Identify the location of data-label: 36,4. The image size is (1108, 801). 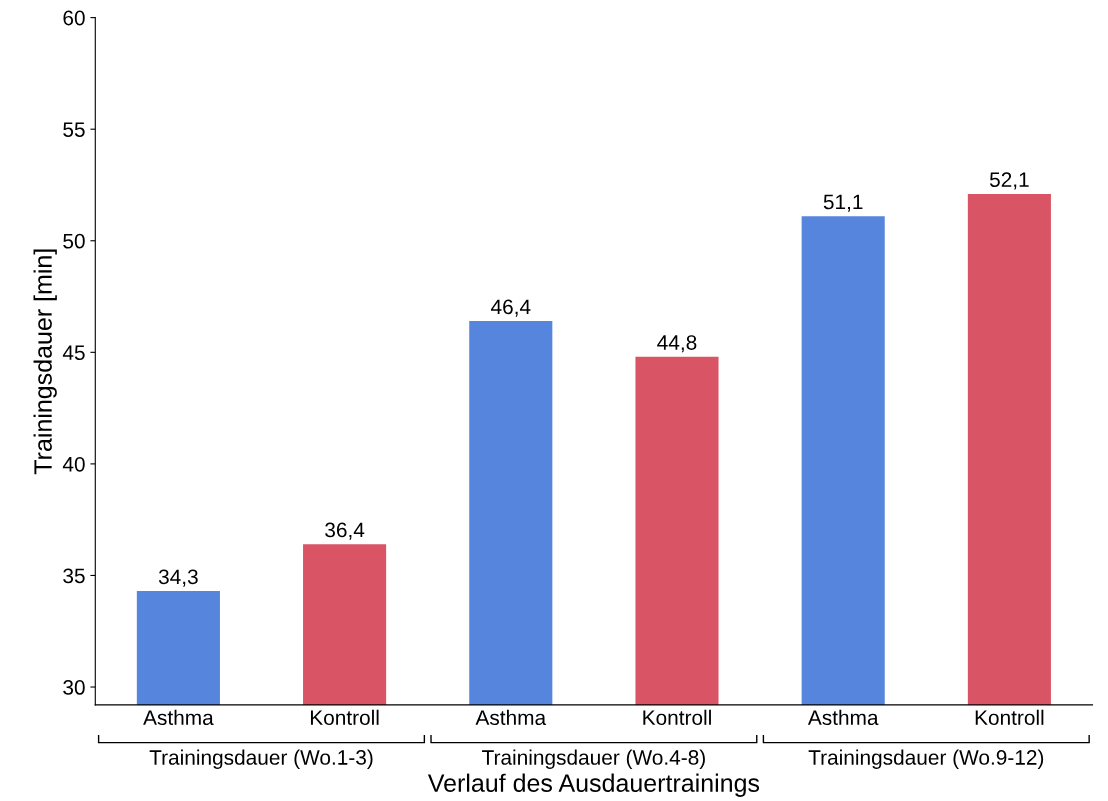
(345, 531).